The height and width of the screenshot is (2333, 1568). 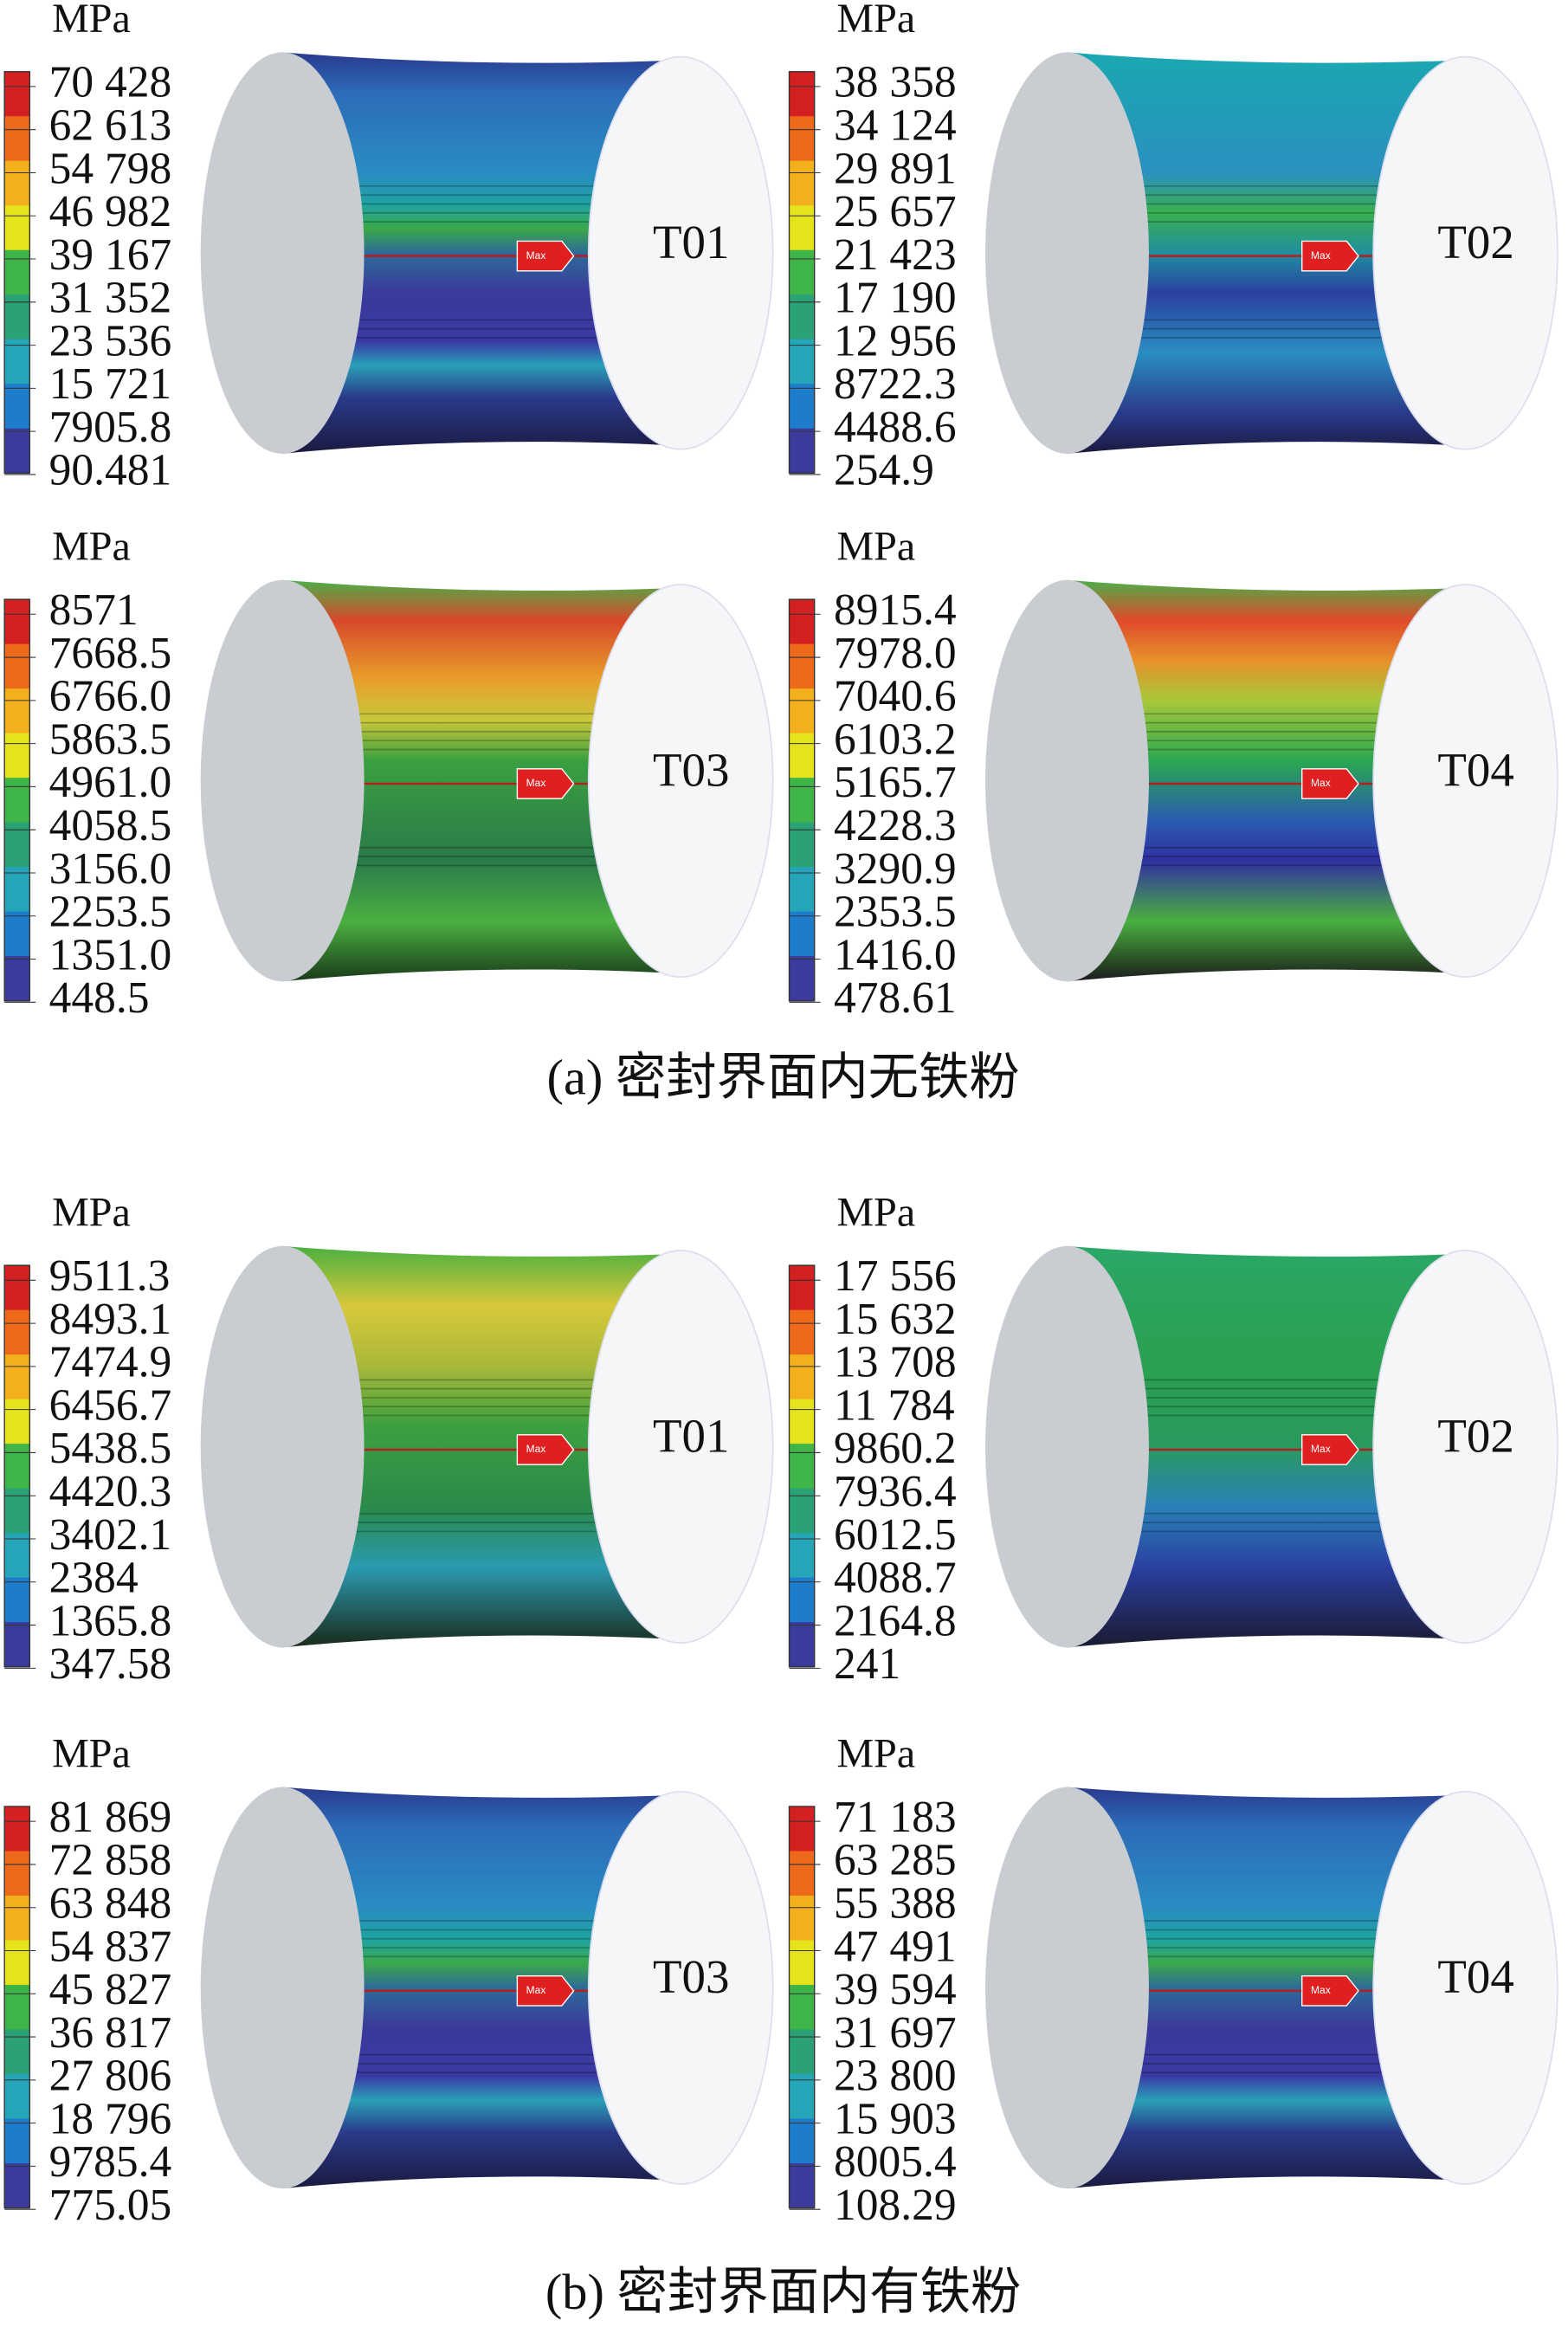 I want to click on legend-label: 4961.0, so click(x=111, y=782).